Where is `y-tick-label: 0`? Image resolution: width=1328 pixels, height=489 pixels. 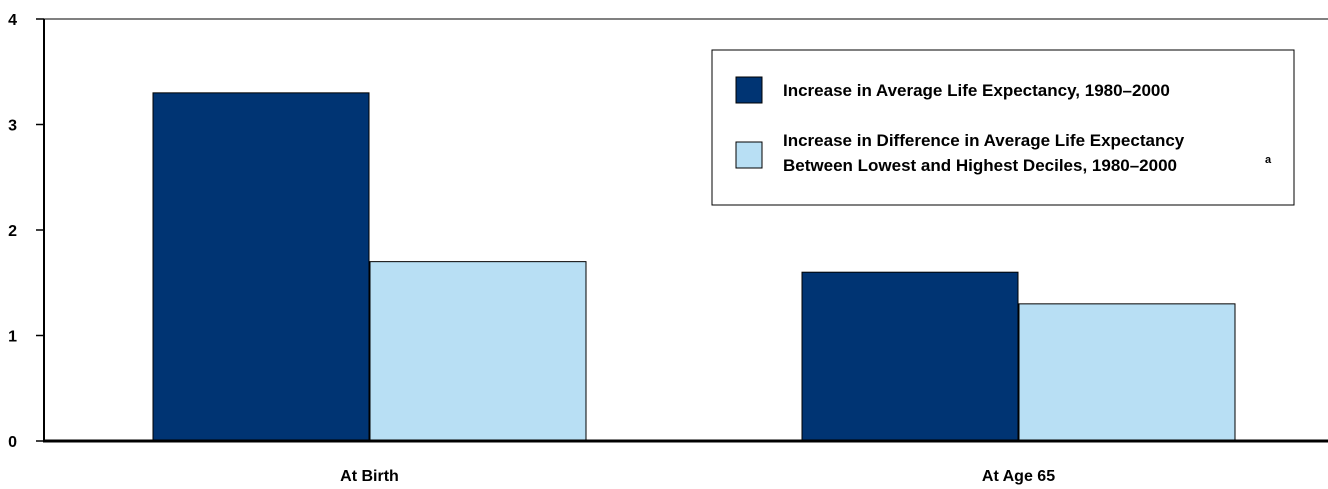 y-tick-label: 0 is located at coordinates (12, 442).